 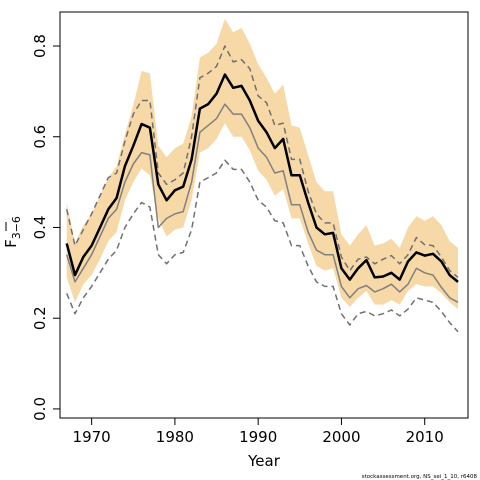 What do you see at coordinates (40, 228) in the screenshot?
I see `y-tick-label-0.4: 0.4` at bounding box center [40, 228].